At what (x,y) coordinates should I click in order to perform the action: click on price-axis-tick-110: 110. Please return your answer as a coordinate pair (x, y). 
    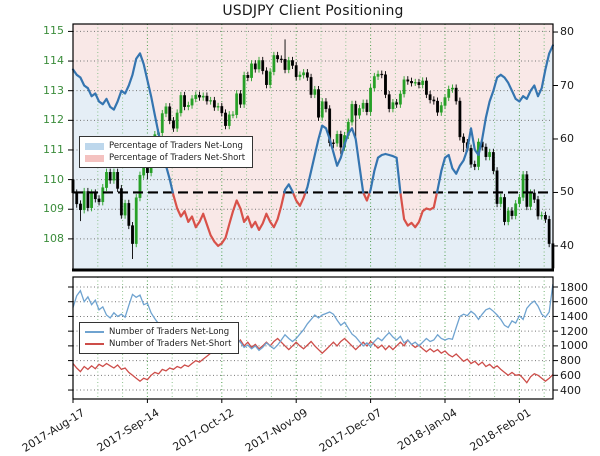
    Looking at the image, I should click on (53, 179).